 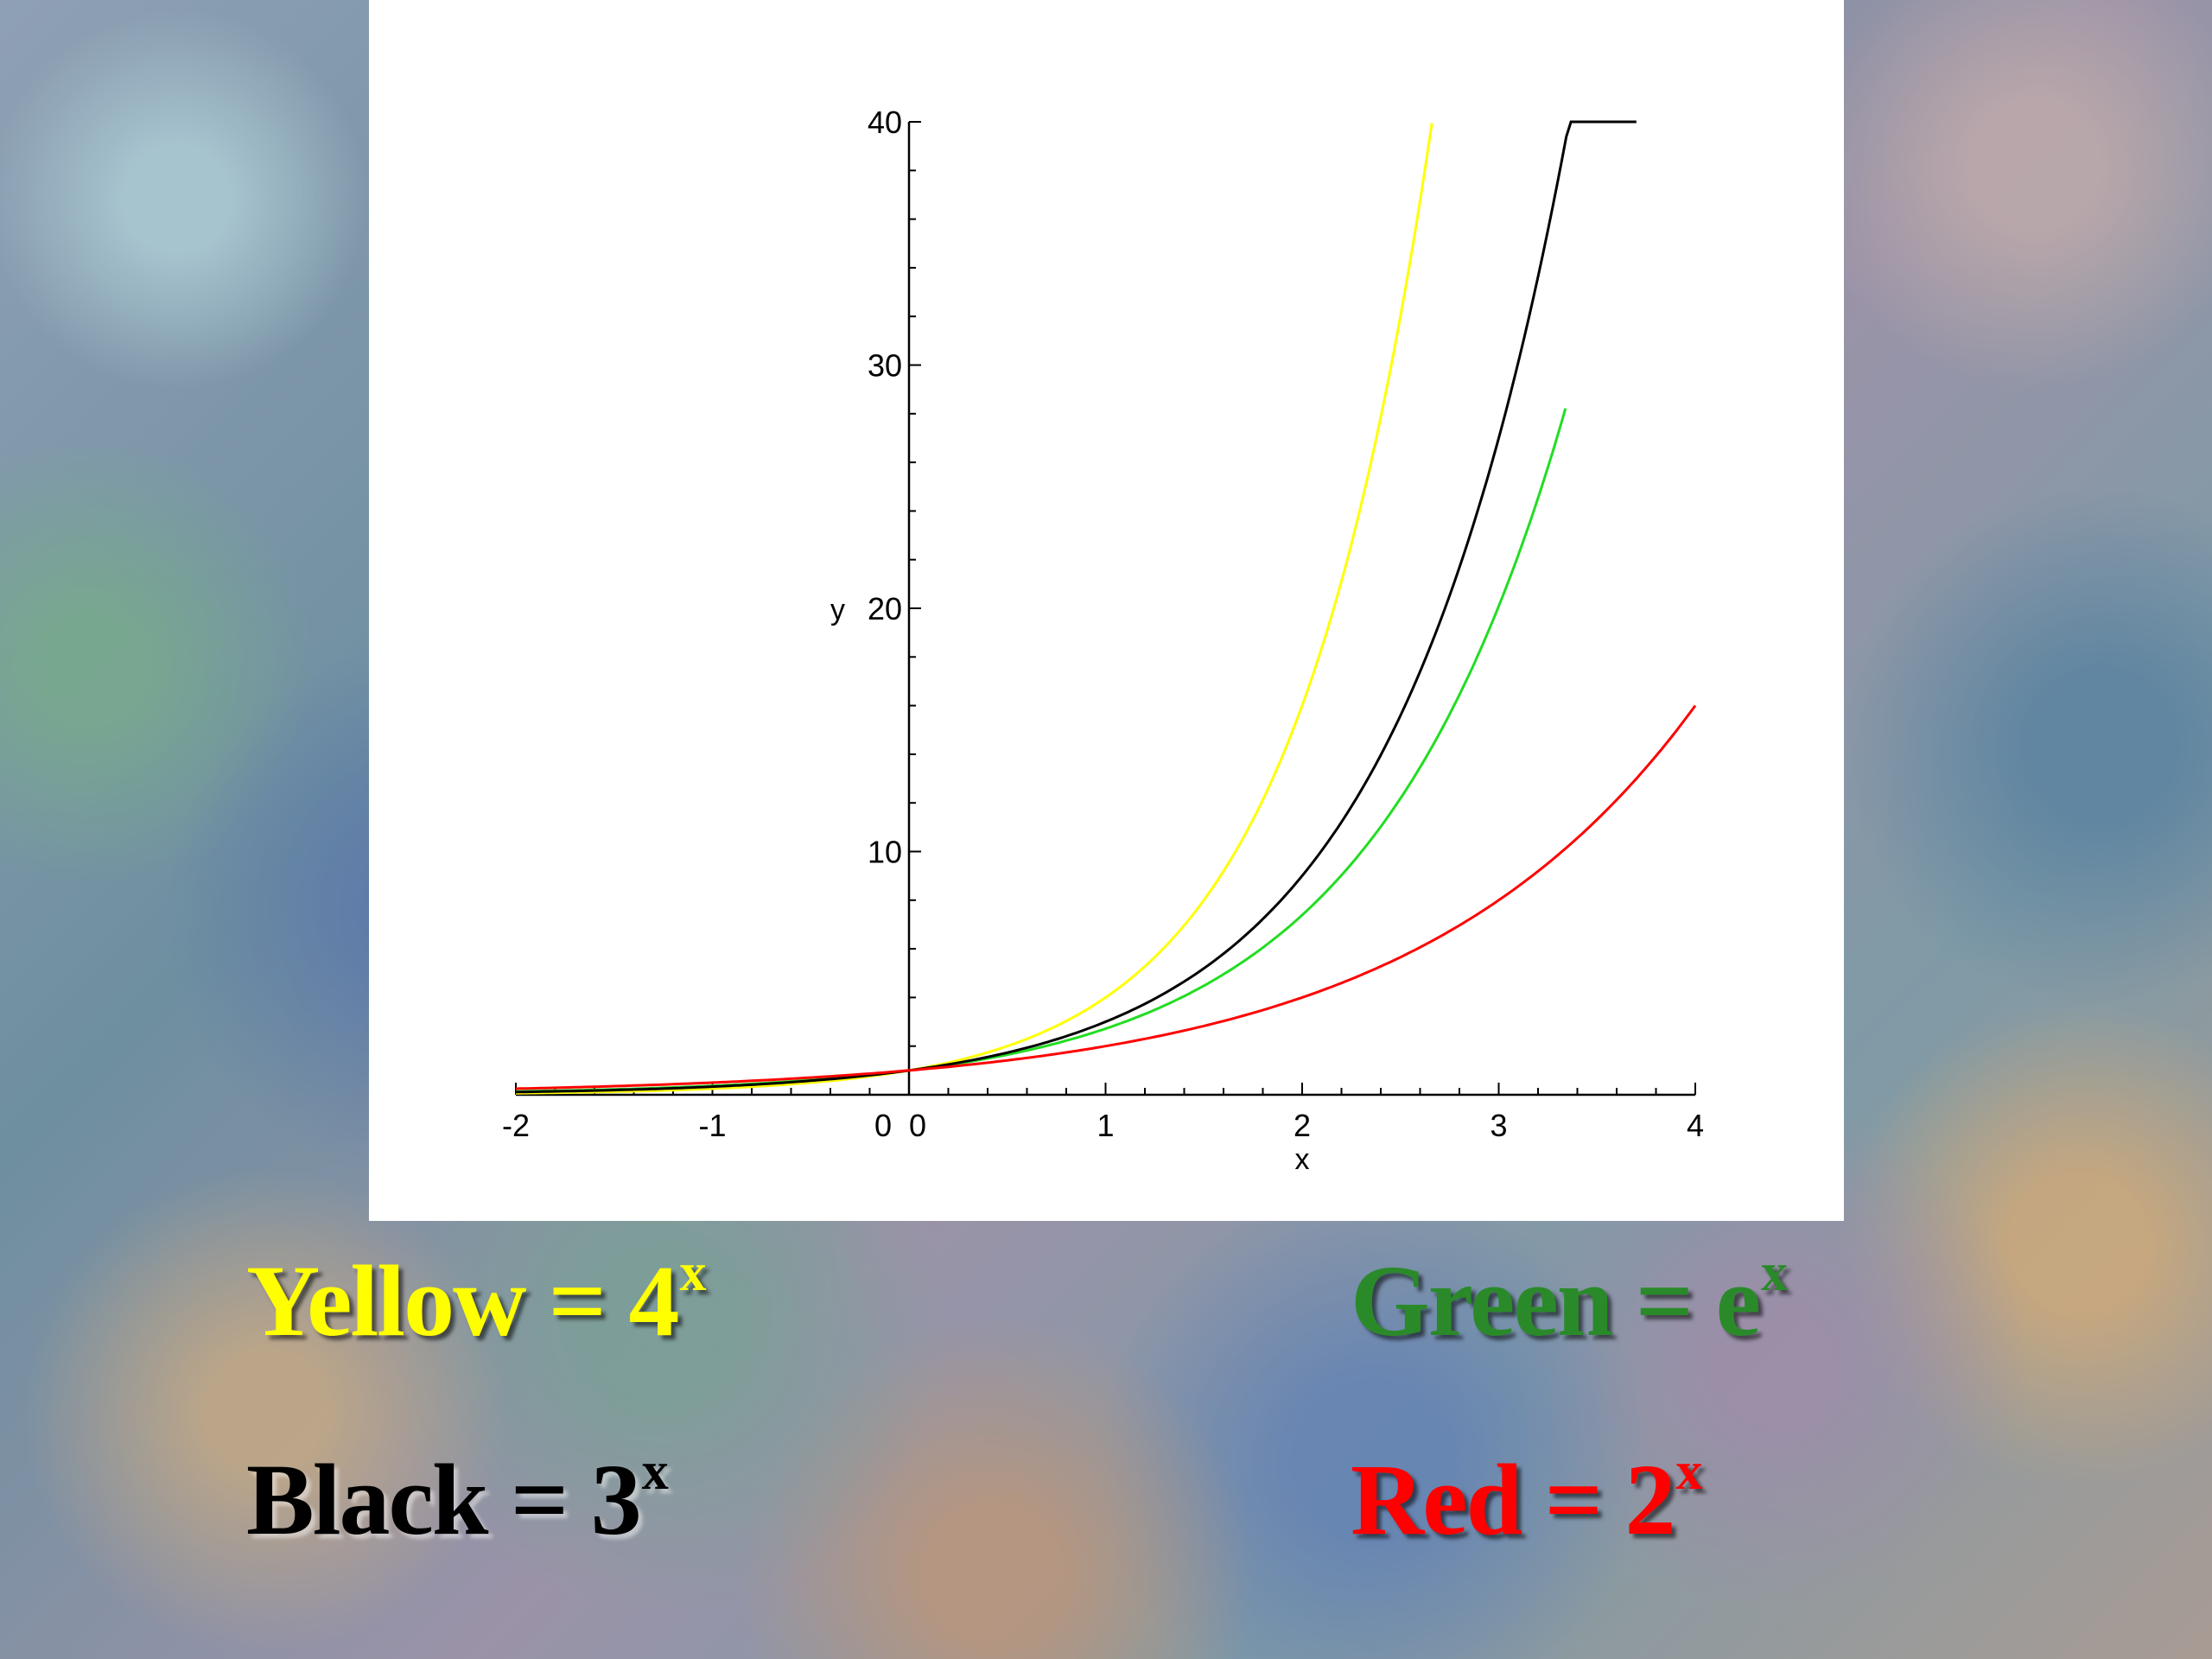 What do you see at coordinates (1695, 1125) in the screenshot?
I see `x-tick-label: 4` at bounding box center [1695, 1125].